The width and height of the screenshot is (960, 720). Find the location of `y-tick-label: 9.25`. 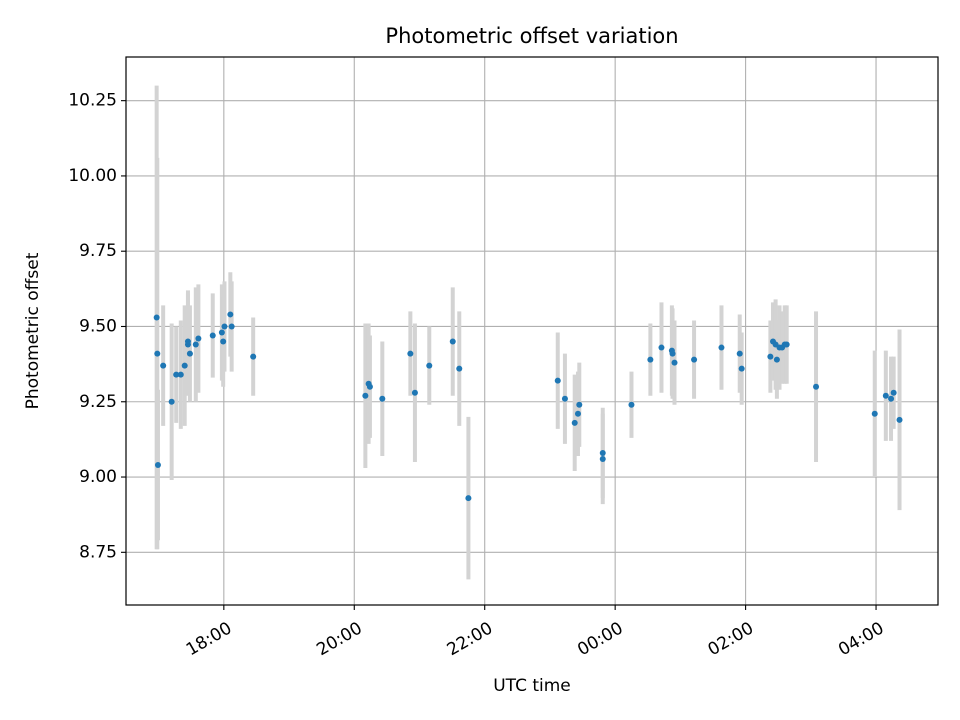

y-tick-label: 9.25 is located at coordinates (98, 402).